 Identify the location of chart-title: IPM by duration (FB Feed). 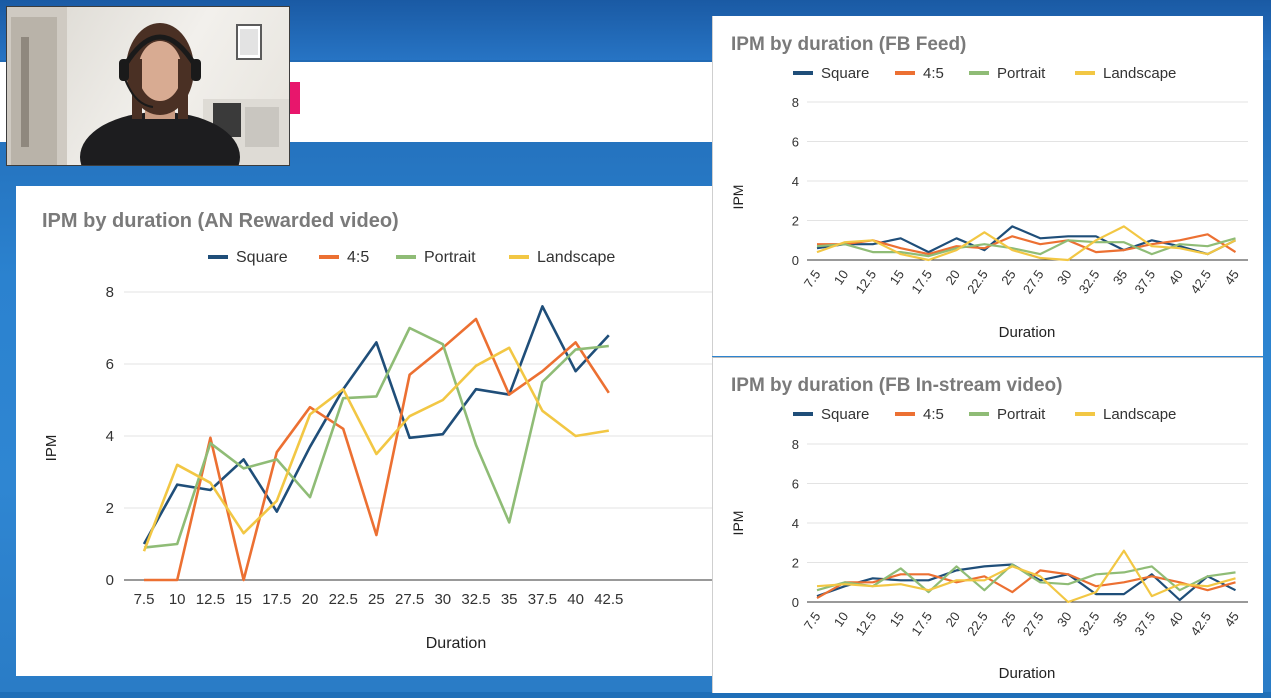
(848, 44).